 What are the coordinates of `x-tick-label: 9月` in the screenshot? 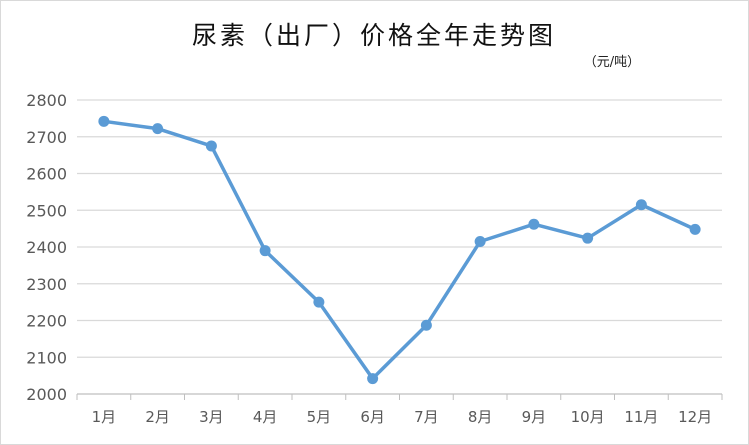 It's located at (534, 417).